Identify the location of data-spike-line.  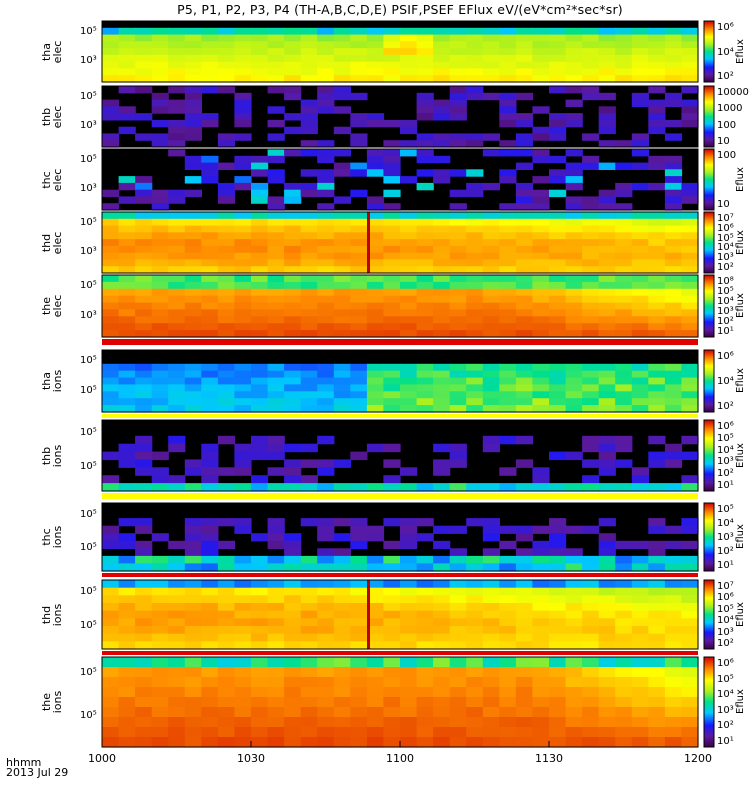
(368, 242).